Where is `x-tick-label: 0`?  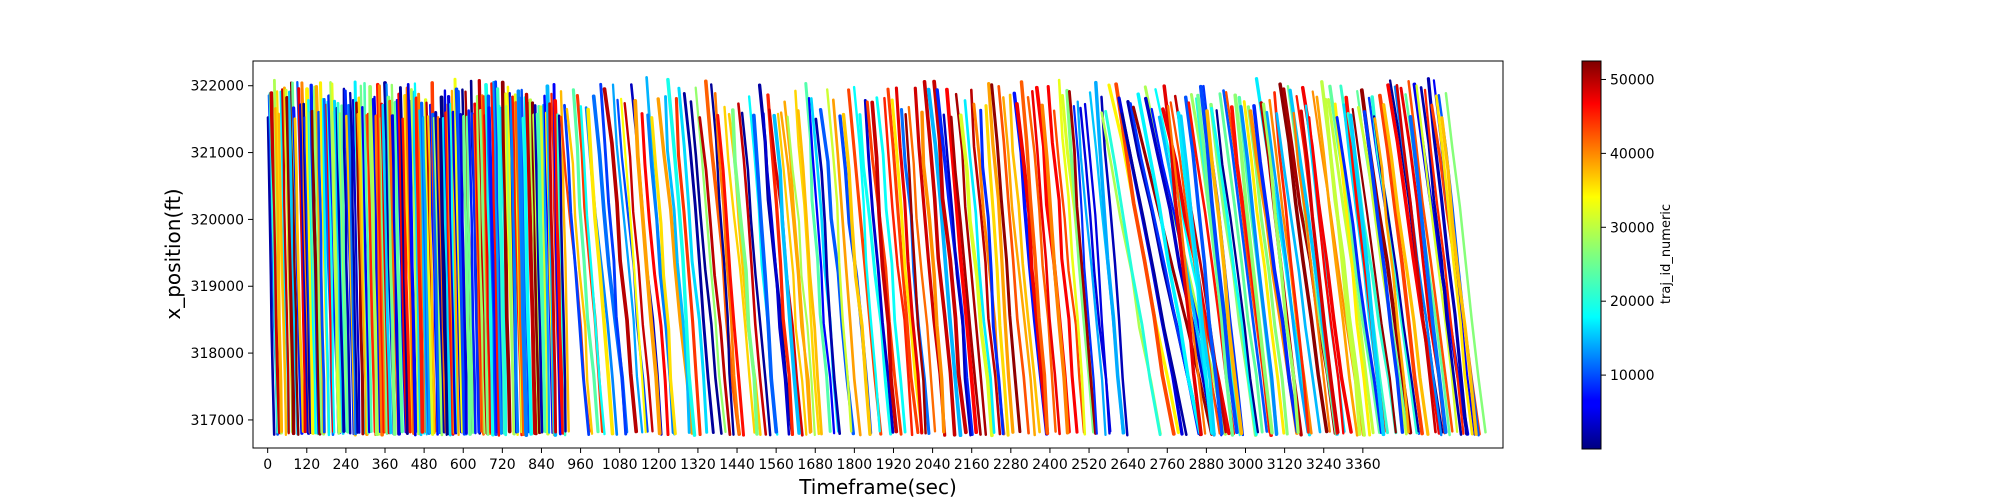 x-tick-label: 0 is located at coordinates (267, 465).